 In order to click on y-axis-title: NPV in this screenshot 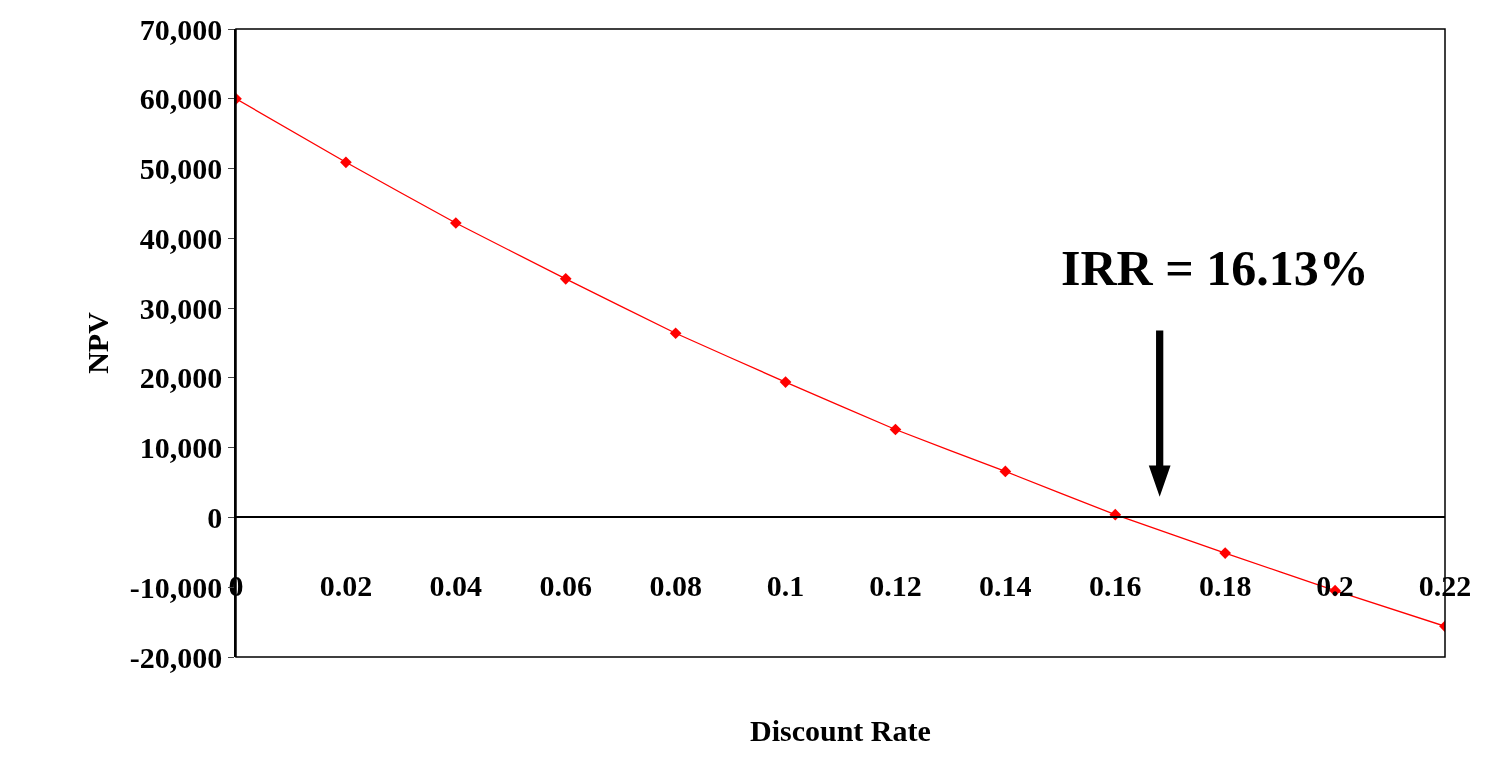, I will do `click(98, 342)`.